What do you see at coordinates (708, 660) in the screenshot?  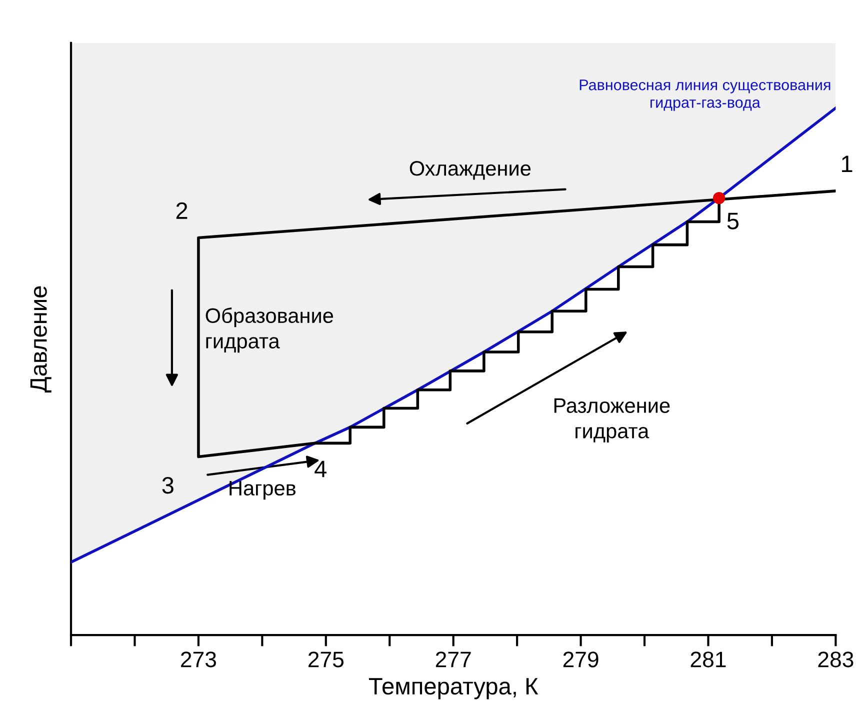 I see `x-tick-label: 281` at bounding box center [708, 660].